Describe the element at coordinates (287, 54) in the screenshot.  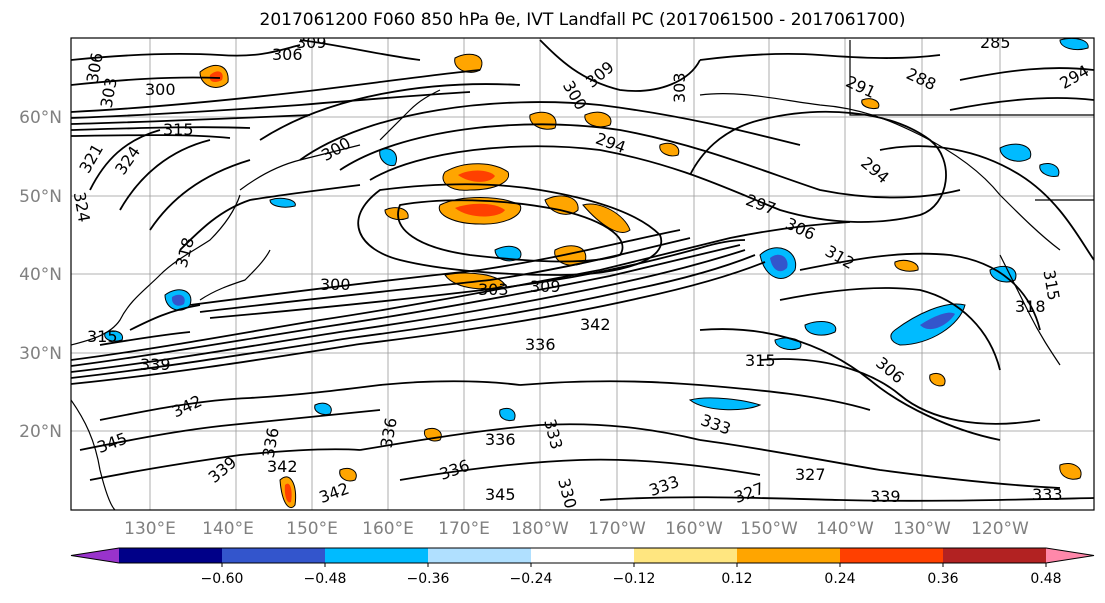
I see `contour-label: 306` at that location.